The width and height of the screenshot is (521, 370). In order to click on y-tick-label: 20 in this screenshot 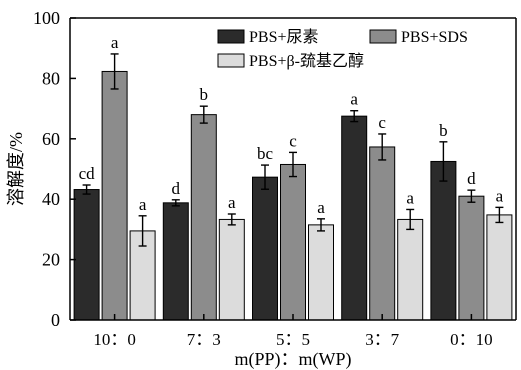, I will do `click(51, 260)`.